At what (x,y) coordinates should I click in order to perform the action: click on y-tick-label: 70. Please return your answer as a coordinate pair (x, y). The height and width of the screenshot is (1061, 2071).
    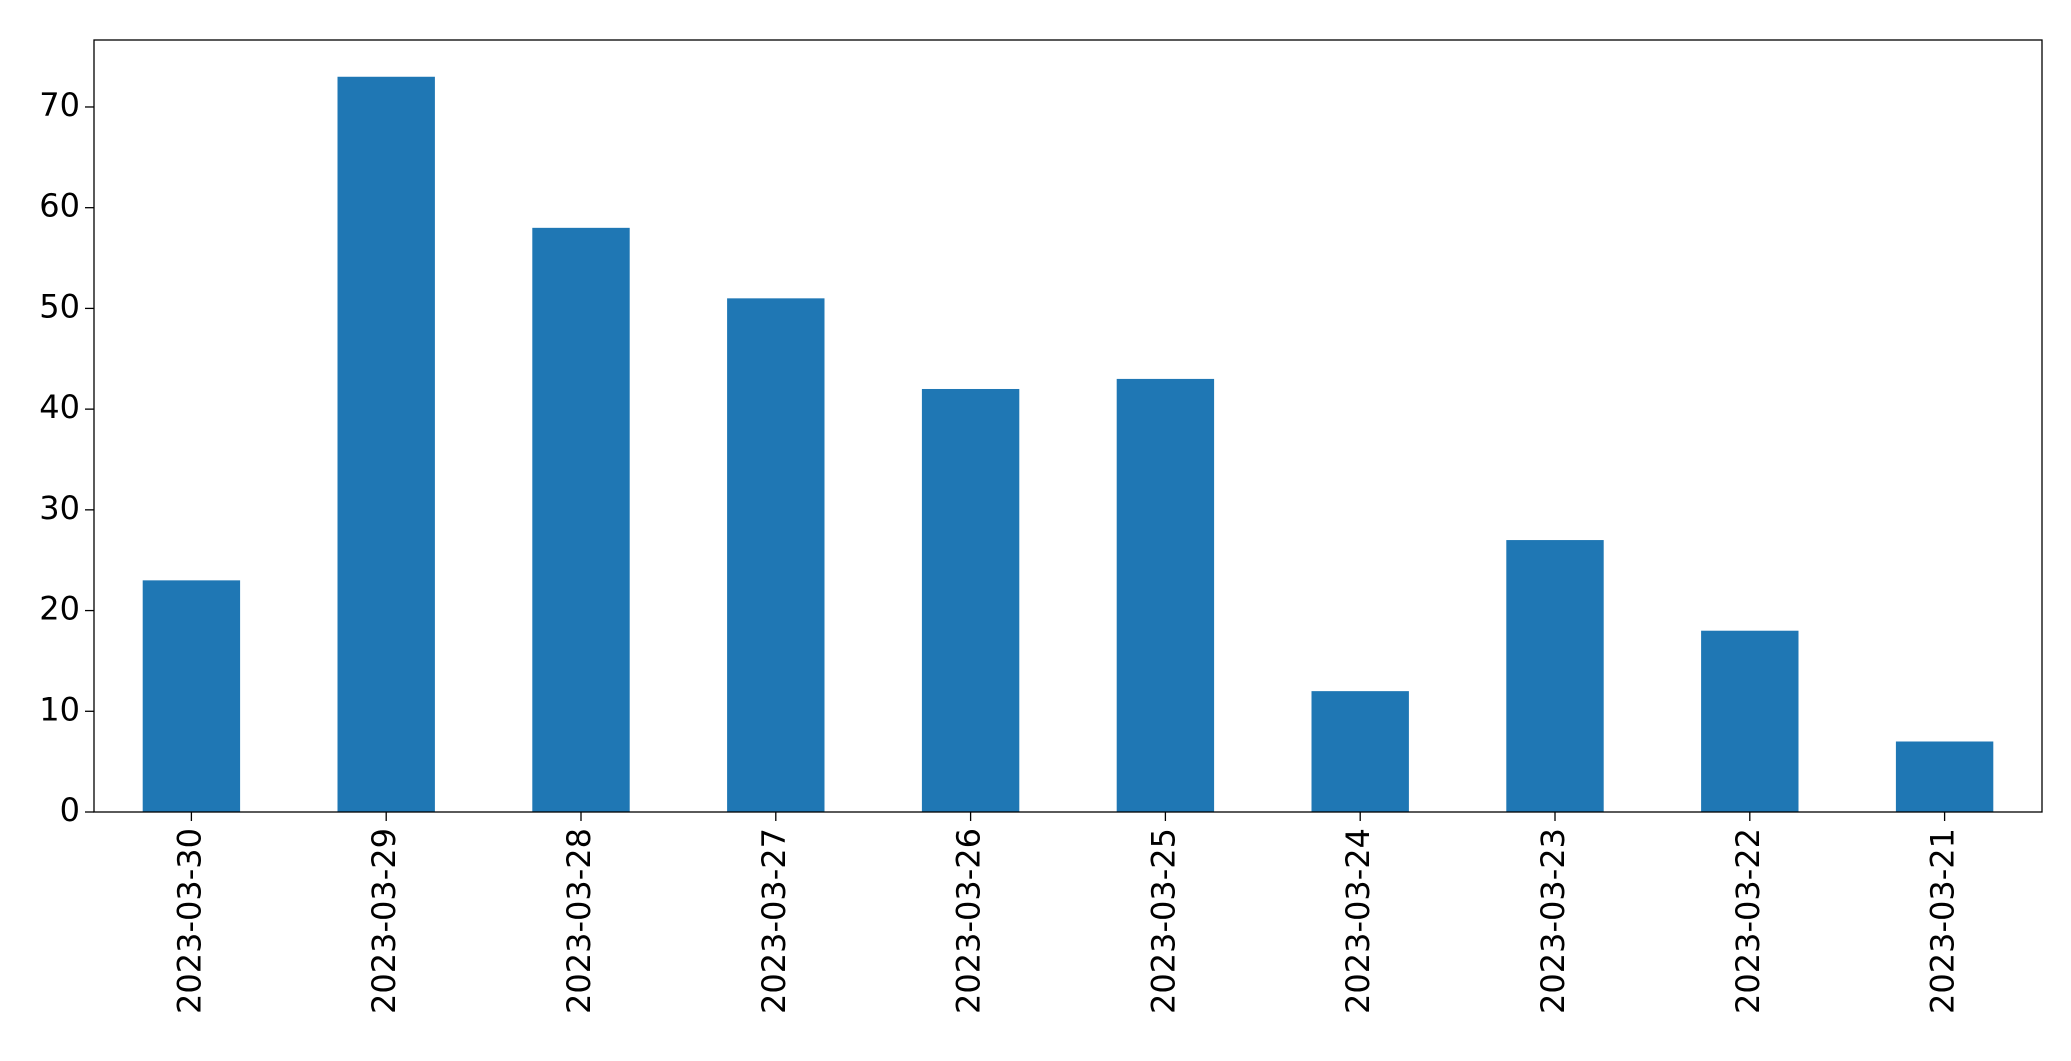
    Looking at the image, I should click on (59, 105).